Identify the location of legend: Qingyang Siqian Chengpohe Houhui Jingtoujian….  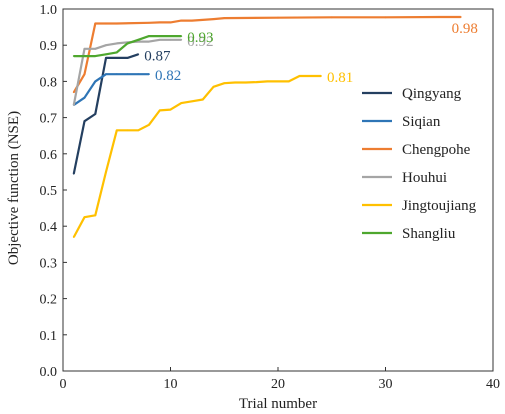
(419, 164).